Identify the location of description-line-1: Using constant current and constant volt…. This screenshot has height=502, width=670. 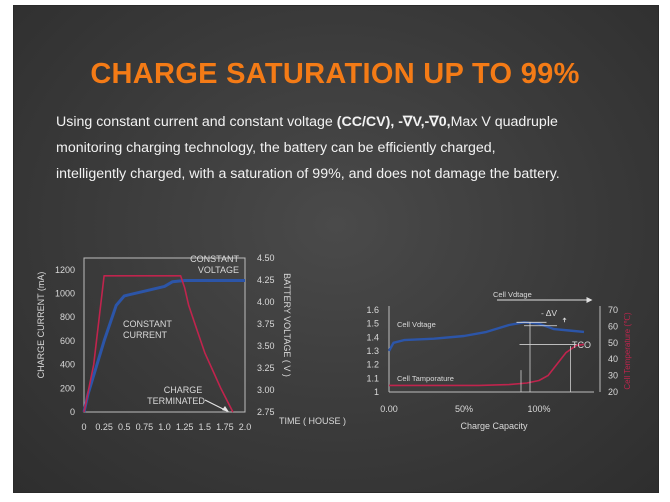
(336, 122).